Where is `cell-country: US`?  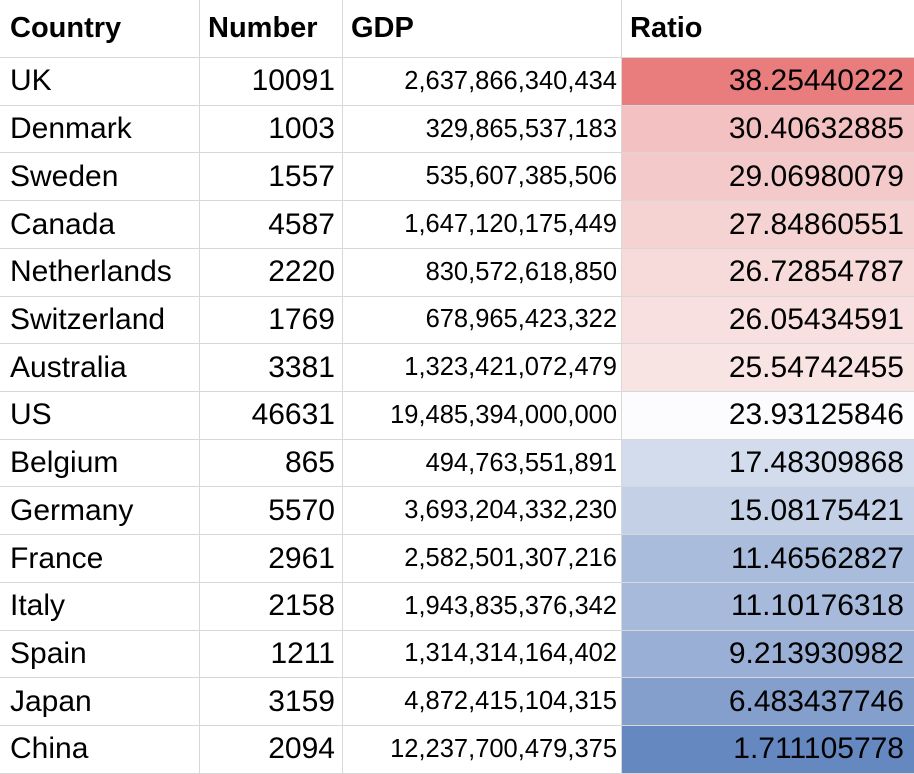
cell-country: US is located at coordinates (100, 416).